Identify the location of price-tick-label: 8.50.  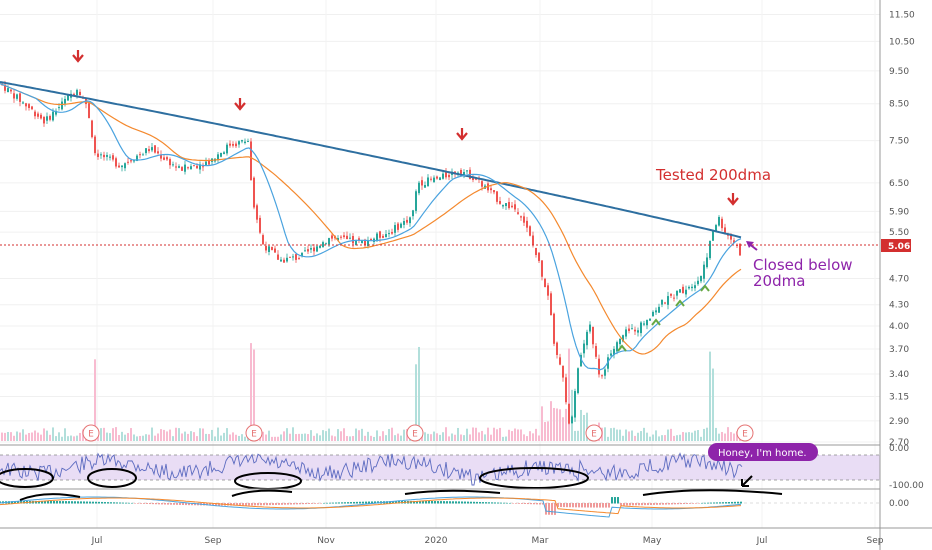
(899, 105).